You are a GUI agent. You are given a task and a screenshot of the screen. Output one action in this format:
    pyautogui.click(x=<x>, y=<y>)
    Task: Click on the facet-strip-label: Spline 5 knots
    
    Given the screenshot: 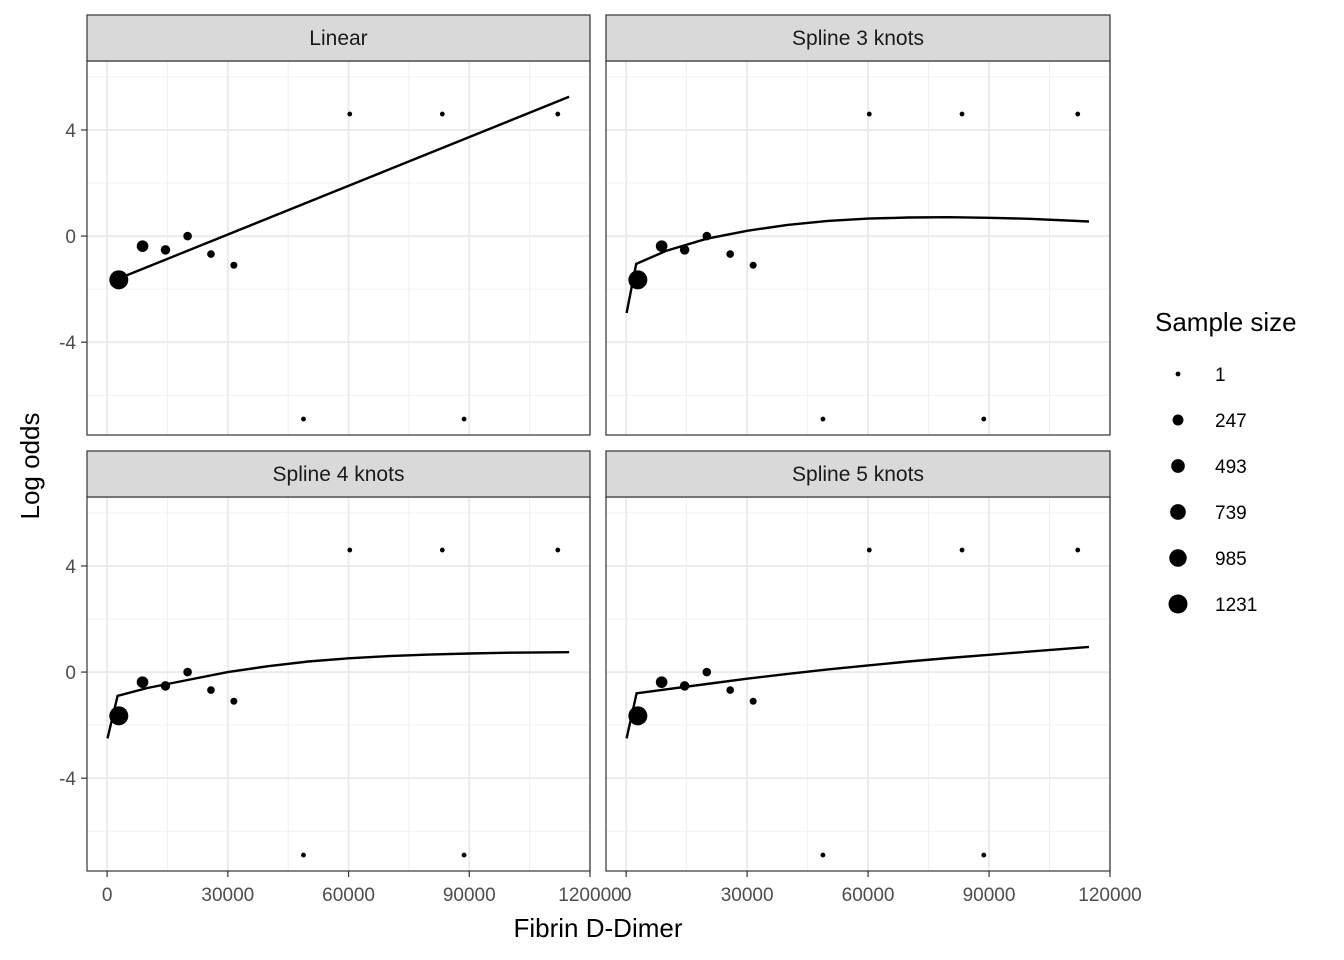 What is the action you would take?
    pyautogui.click(x=858, y=474)
    